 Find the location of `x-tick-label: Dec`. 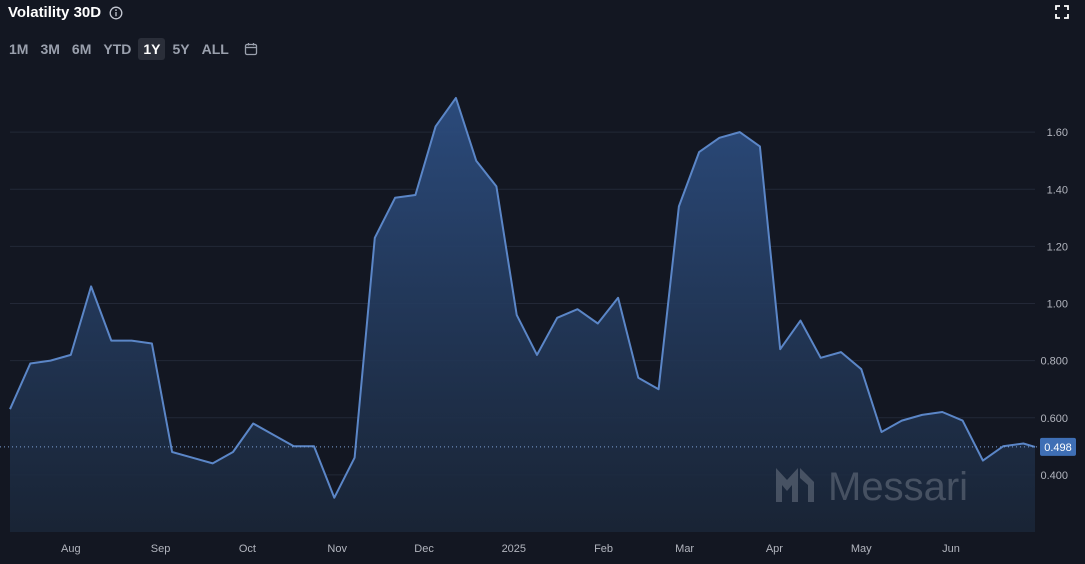

x-tick-label: Dec is located at coordinates (424, 549).